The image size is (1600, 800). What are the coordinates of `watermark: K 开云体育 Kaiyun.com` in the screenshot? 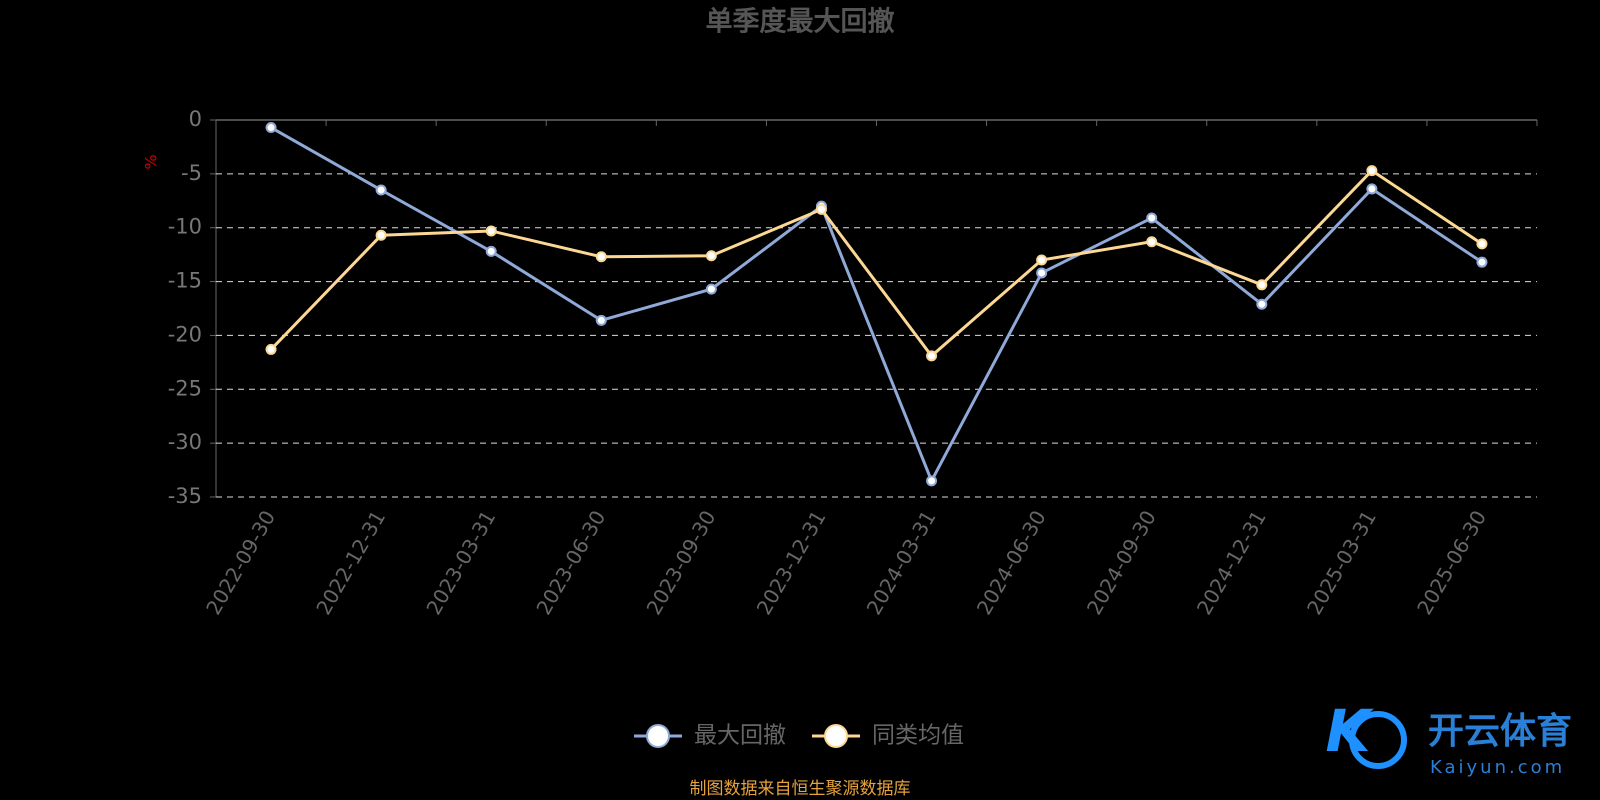 It's located at (1449, 737).